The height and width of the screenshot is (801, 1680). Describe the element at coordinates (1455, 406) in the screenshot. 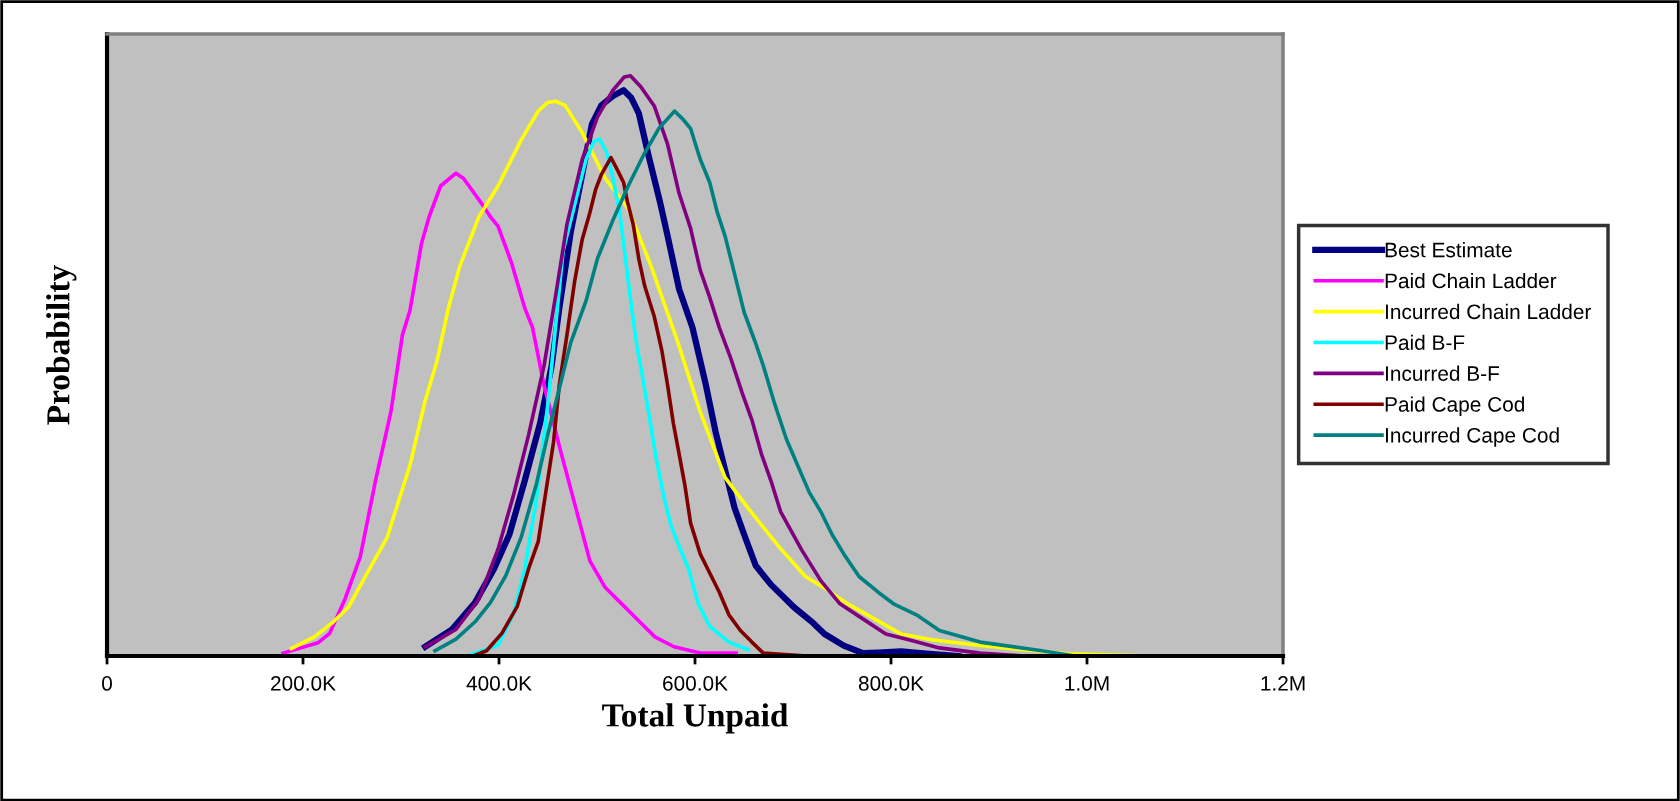

I see `legend-label: Paid Cape Cod` at that location.